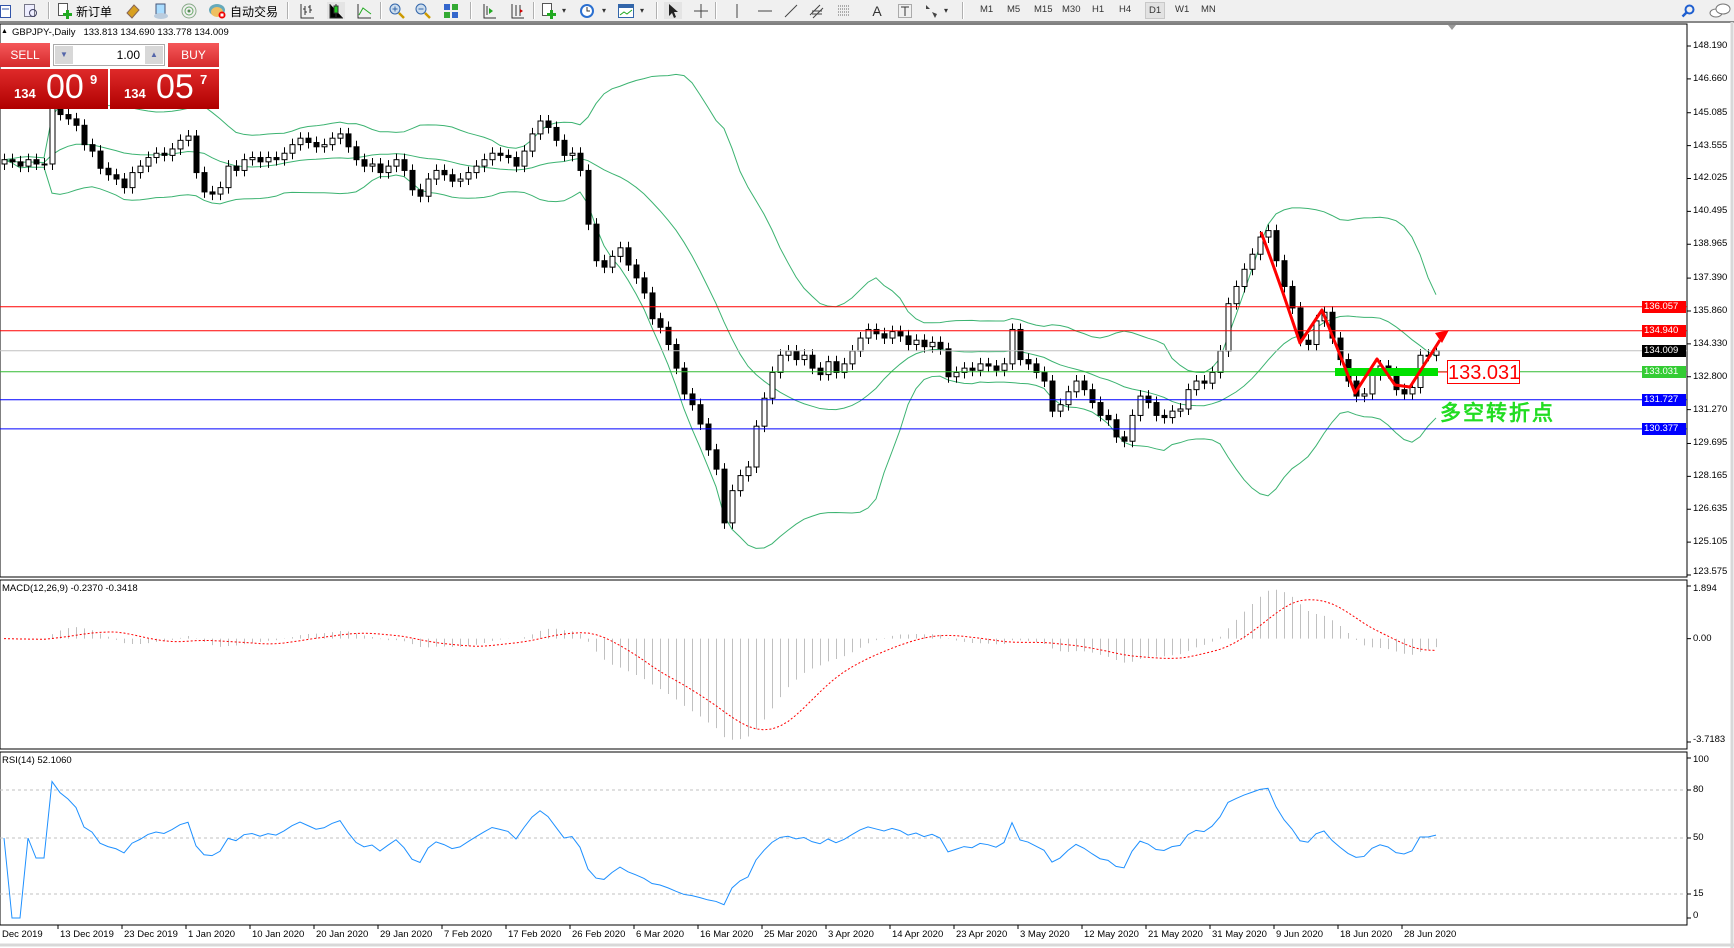 The width and height of the screenshot is (1734, 948). I want to click on fibonacci-retracement-icon, so click(845, 10).